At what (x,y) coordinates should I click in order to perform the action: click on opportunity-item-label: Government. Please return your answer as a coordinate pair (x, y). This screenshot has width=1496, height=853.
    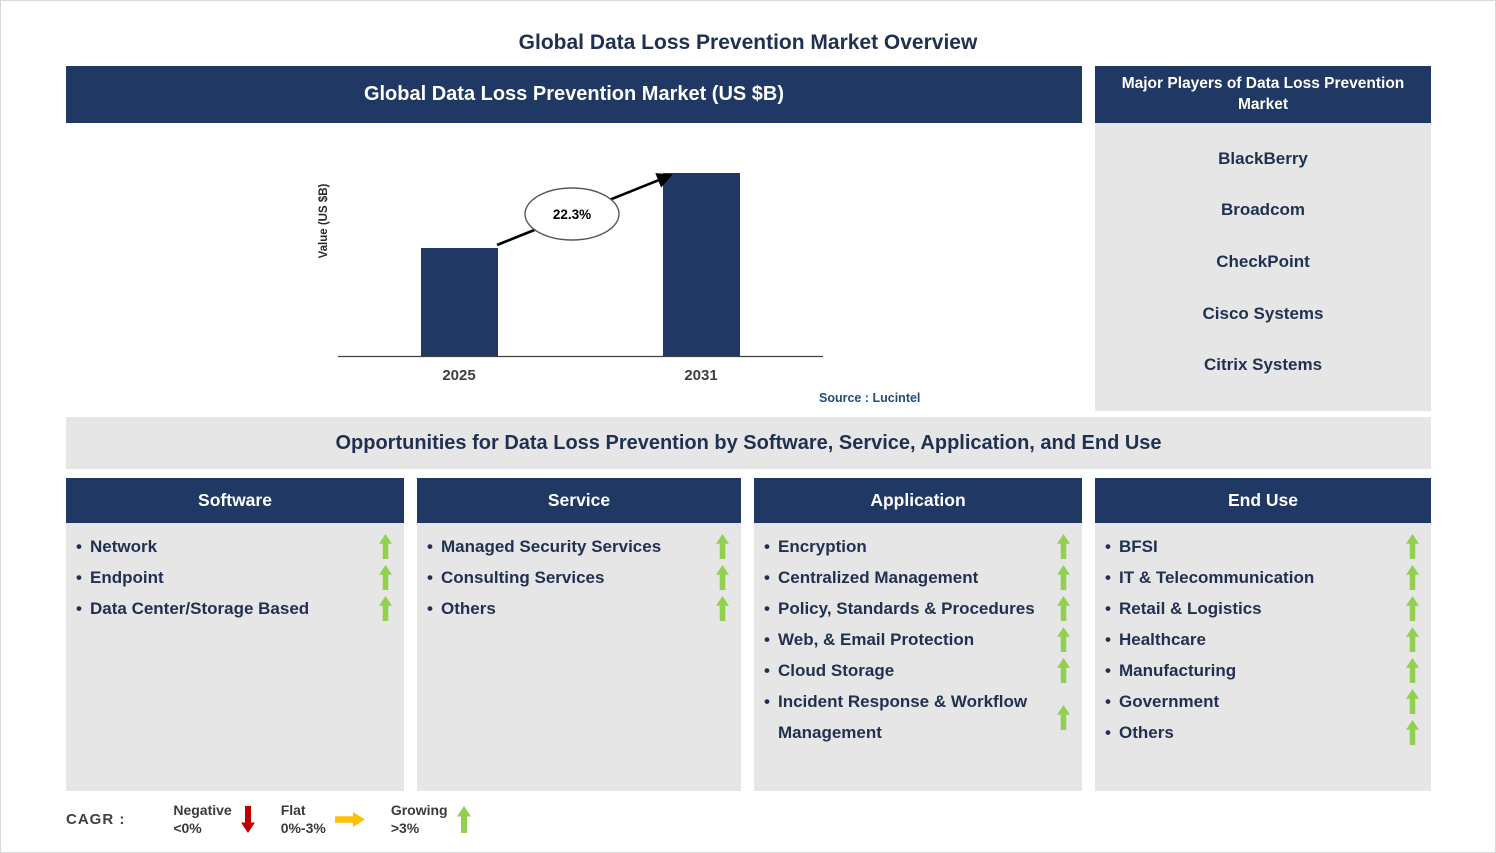
    Looking at the image, I should click on (1169, 701).